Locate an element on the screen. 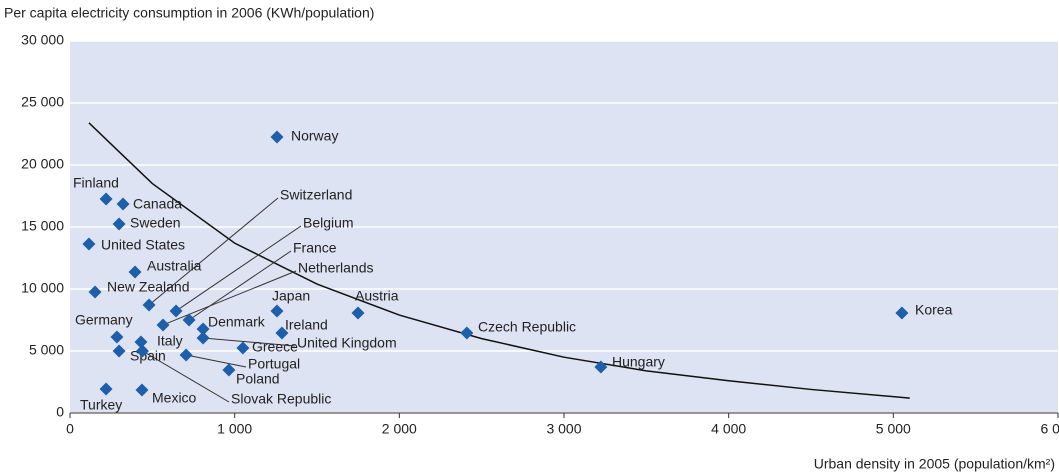  y-tick-label: 30 000 is located at coordinates (42, 40).